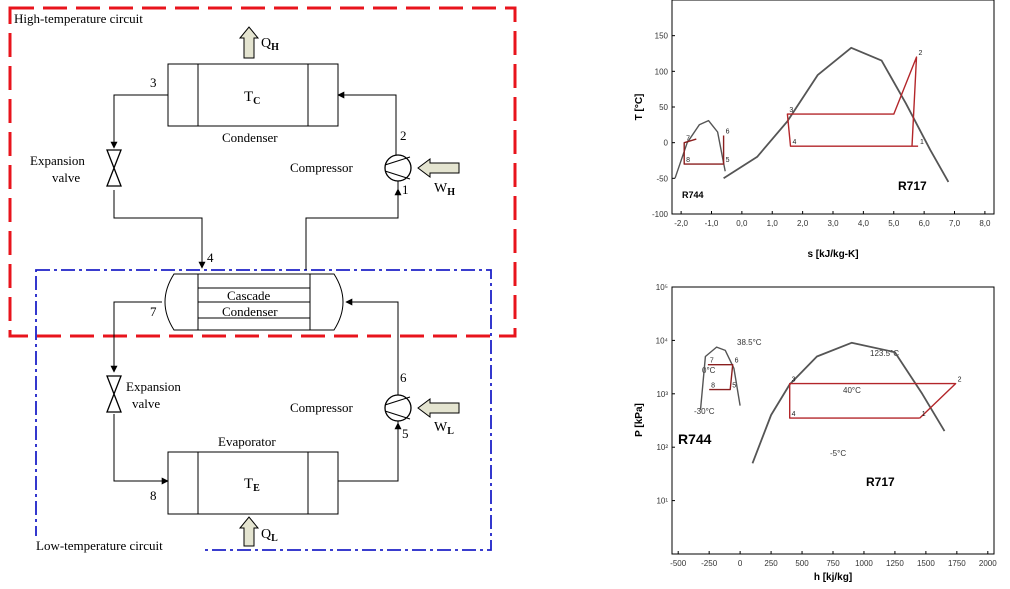  I want to click on y-tick-label: 10³, so click(662, 394).